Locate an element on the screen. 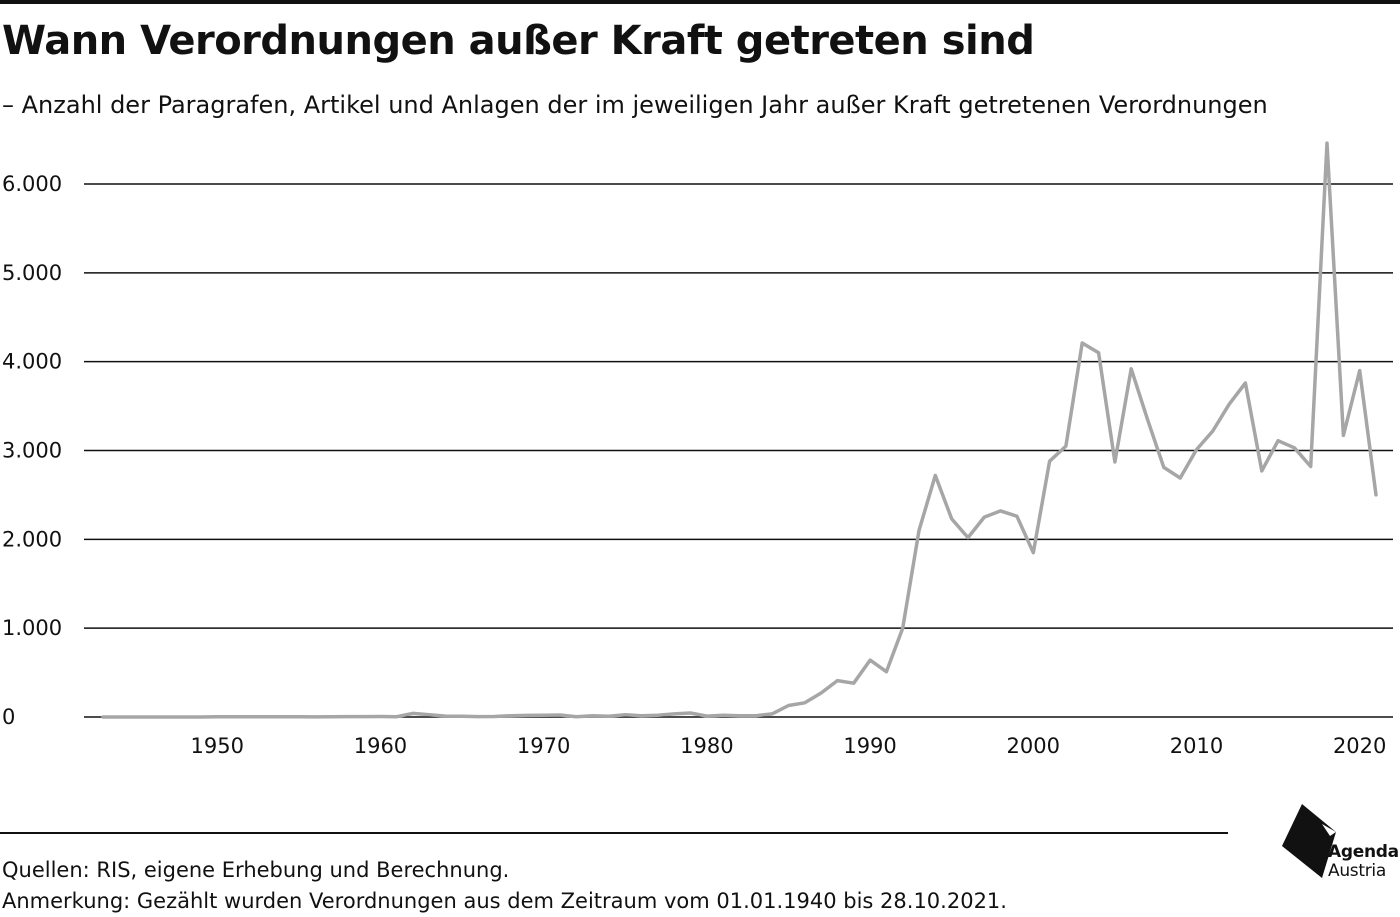  x-tick-label: 1980 is located at coordinates (706, 746).